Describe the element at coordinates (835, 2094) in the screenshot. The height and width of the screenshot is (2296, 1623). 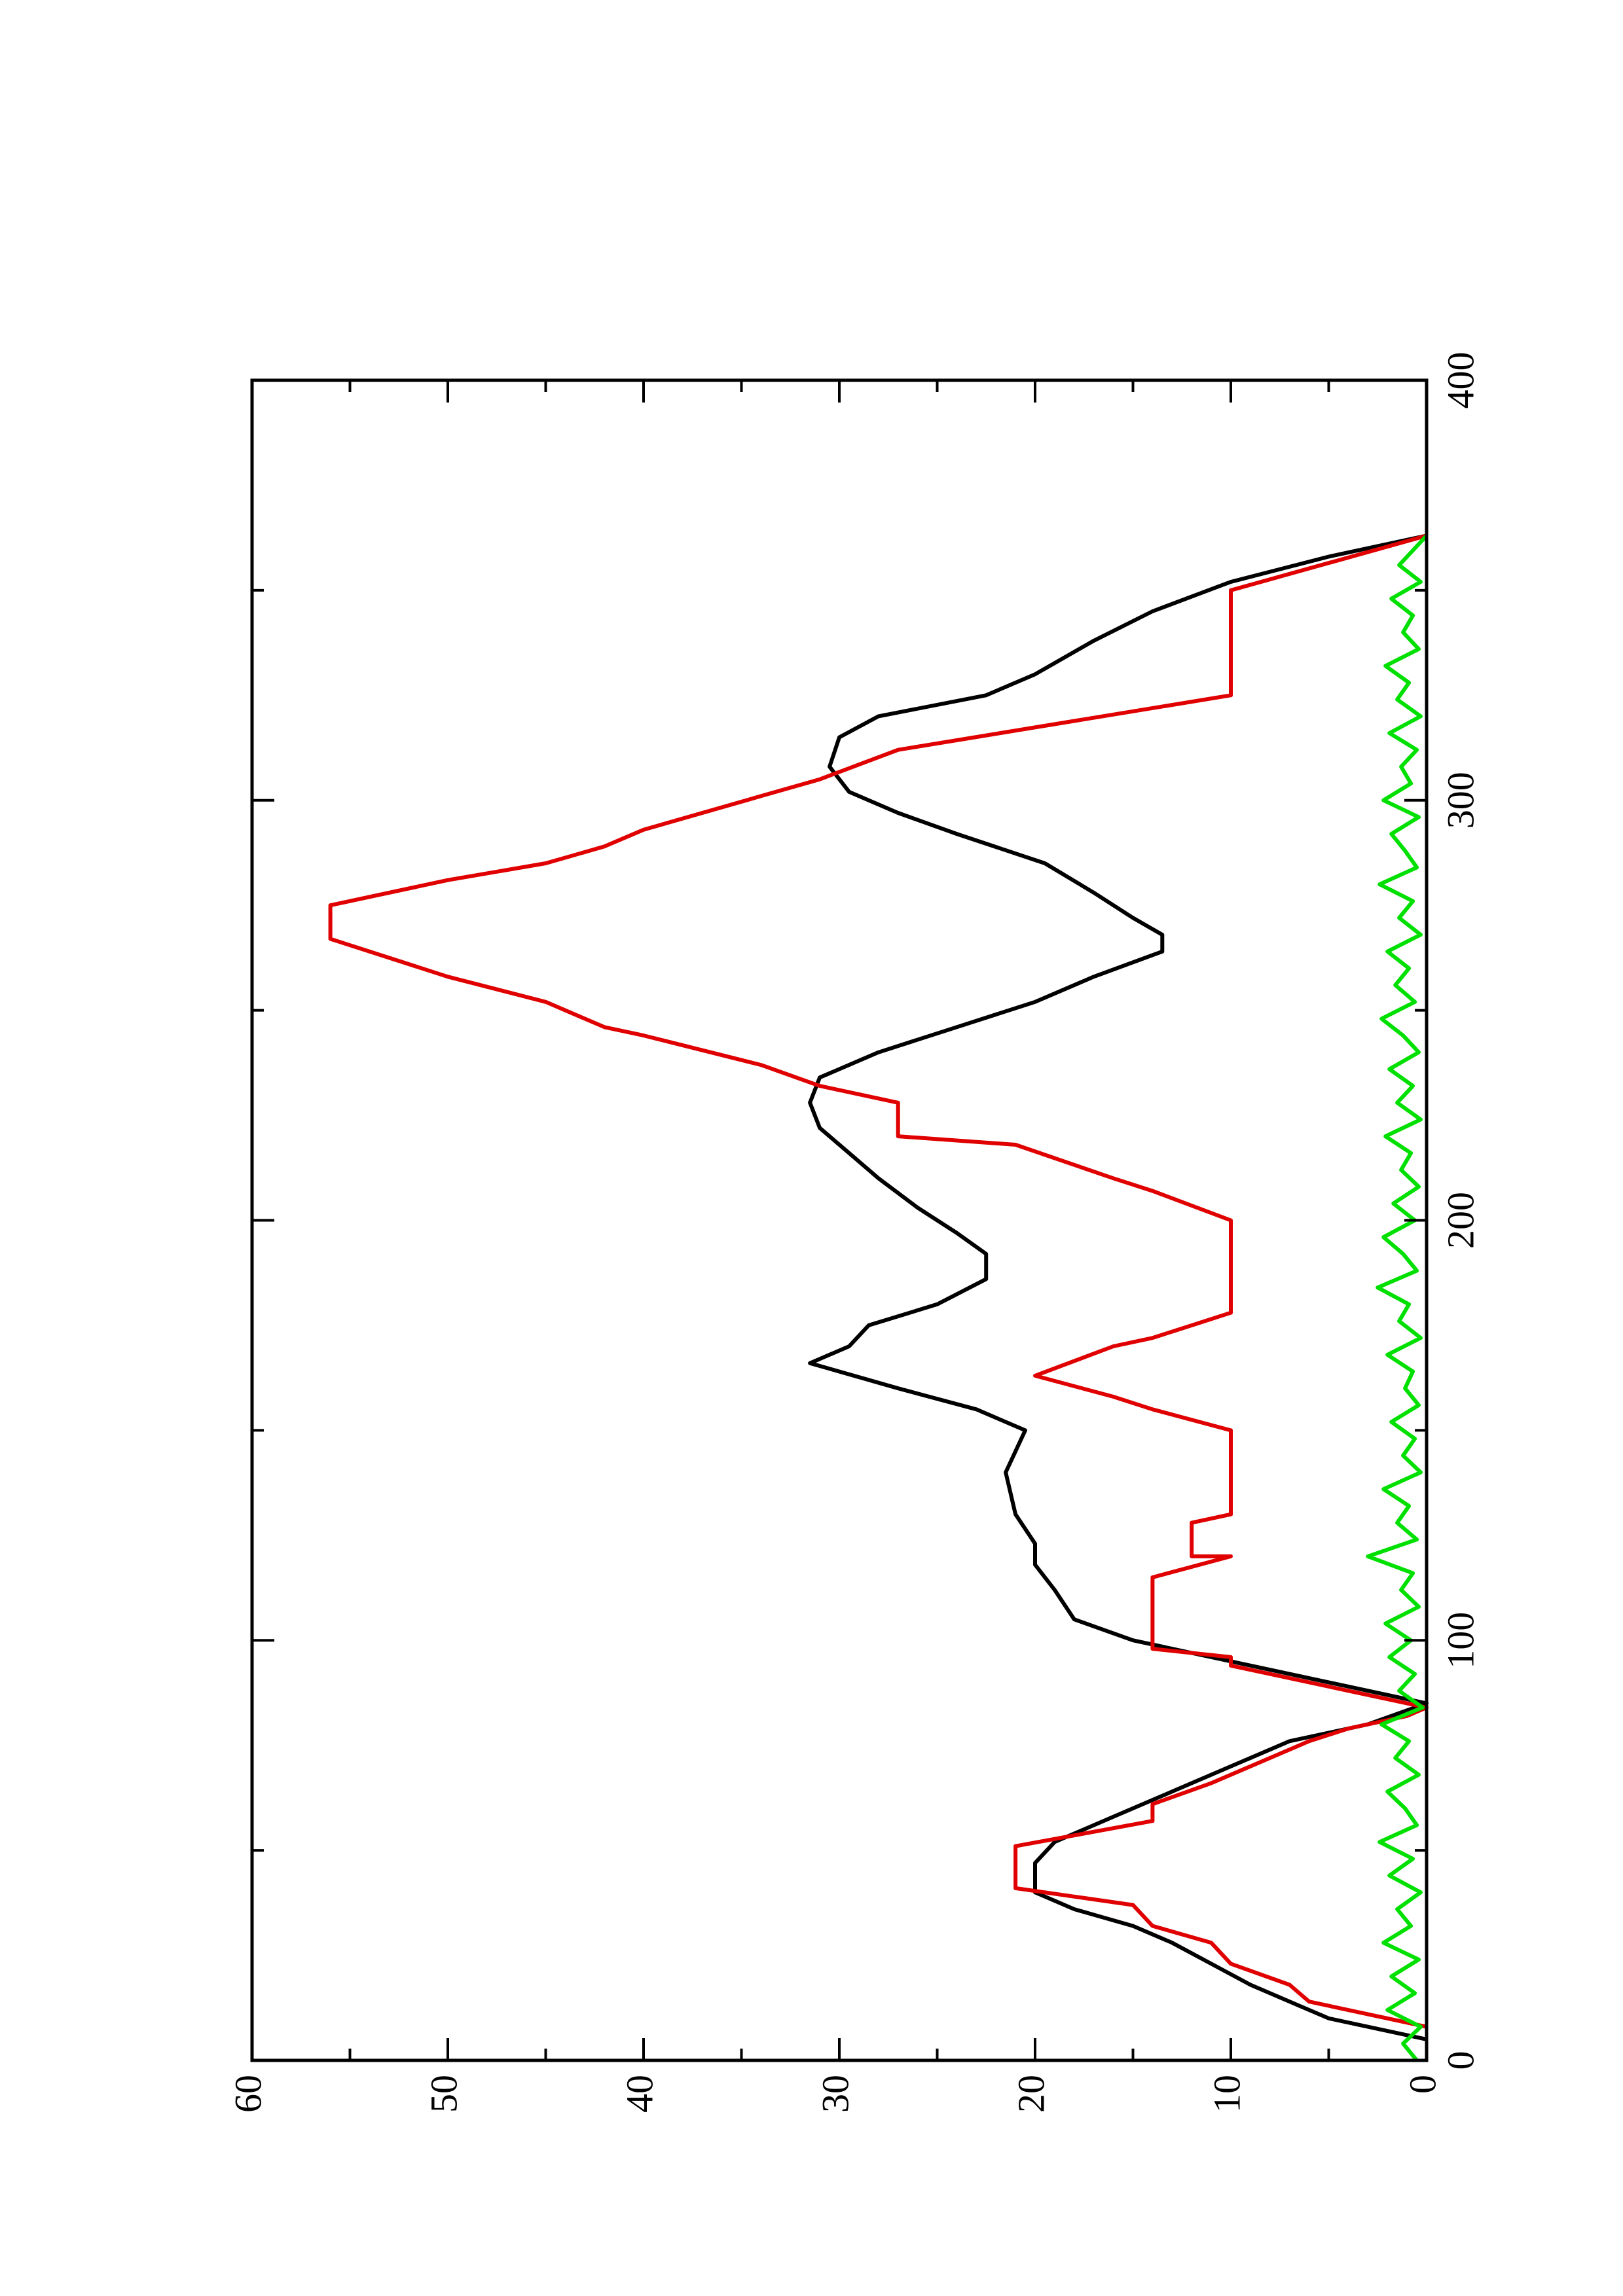
I see `y-tick-label: 30` at that location.